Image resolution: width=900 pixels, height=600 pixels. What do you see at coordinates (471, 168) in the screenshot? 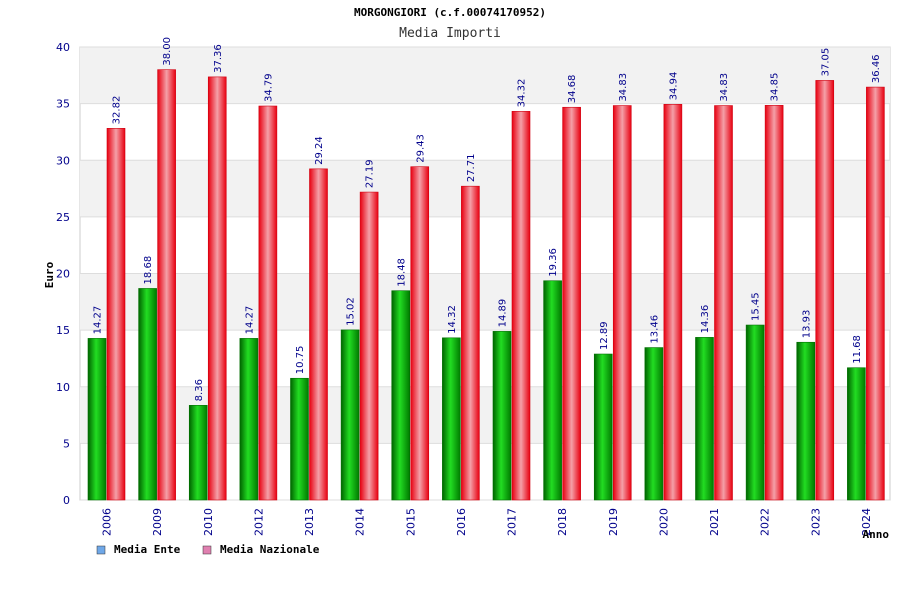
I see `bar-value-label: 27.71` at bounding box center [471, 168].